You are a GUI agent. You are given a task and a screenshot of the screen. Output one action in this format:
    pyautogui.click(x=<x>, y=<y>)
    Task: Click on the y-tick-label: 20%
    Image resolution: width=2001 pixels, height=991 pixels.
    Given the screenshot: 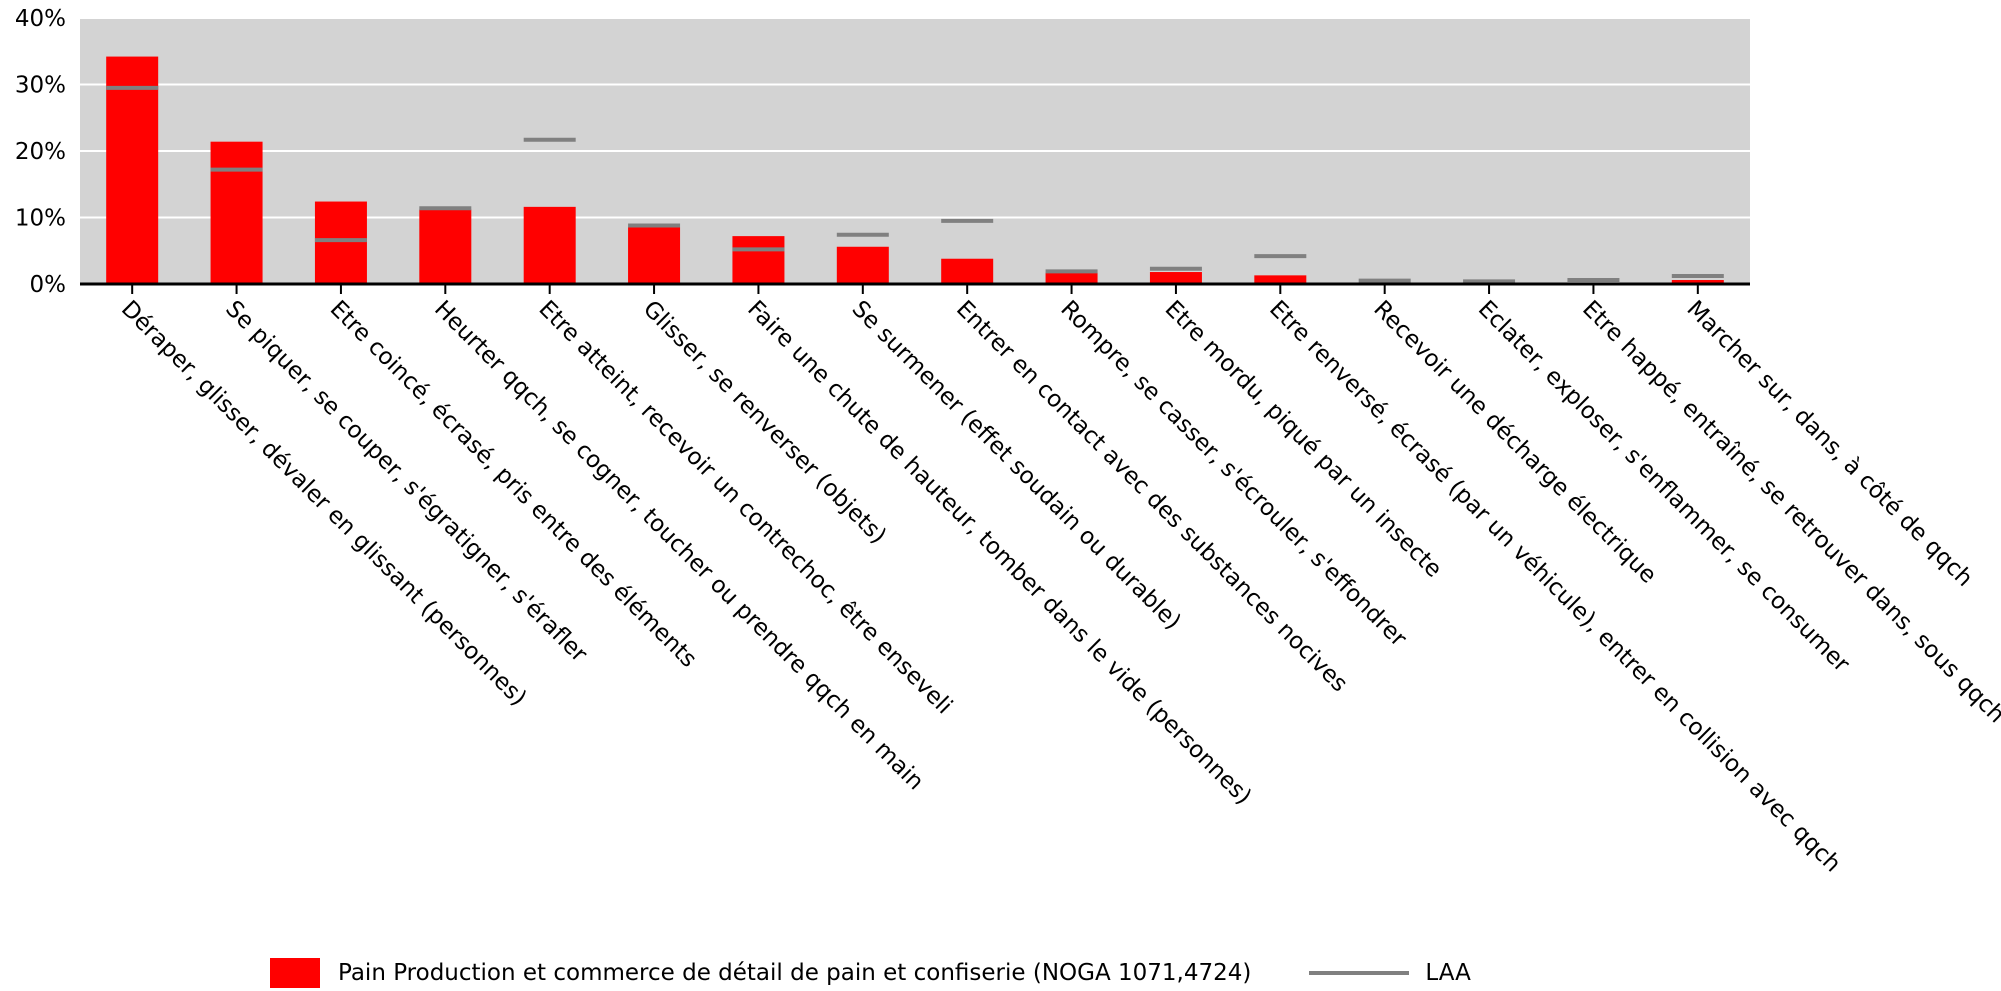 What is the action you would take?
    pyautogui.click(x=40, y=152)
    